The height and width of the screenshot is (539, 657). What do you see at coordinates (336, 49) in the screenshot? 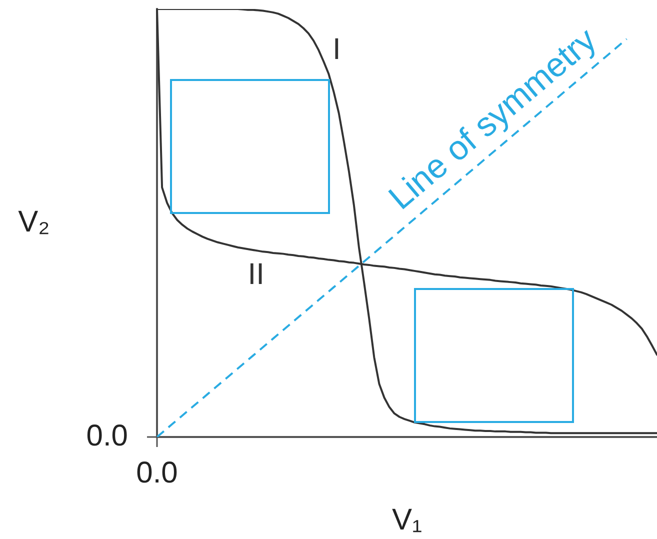
I see `series-label: I` at bounding box center [336, 49].